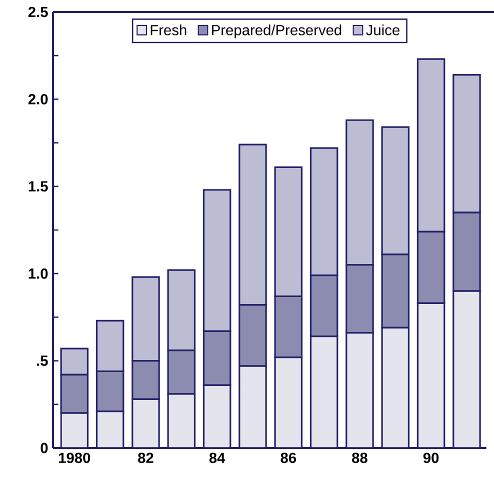  Describe the element at coordinates (38, 12) in the screenshot. I see `y-tick-label: 2.5` at that location.